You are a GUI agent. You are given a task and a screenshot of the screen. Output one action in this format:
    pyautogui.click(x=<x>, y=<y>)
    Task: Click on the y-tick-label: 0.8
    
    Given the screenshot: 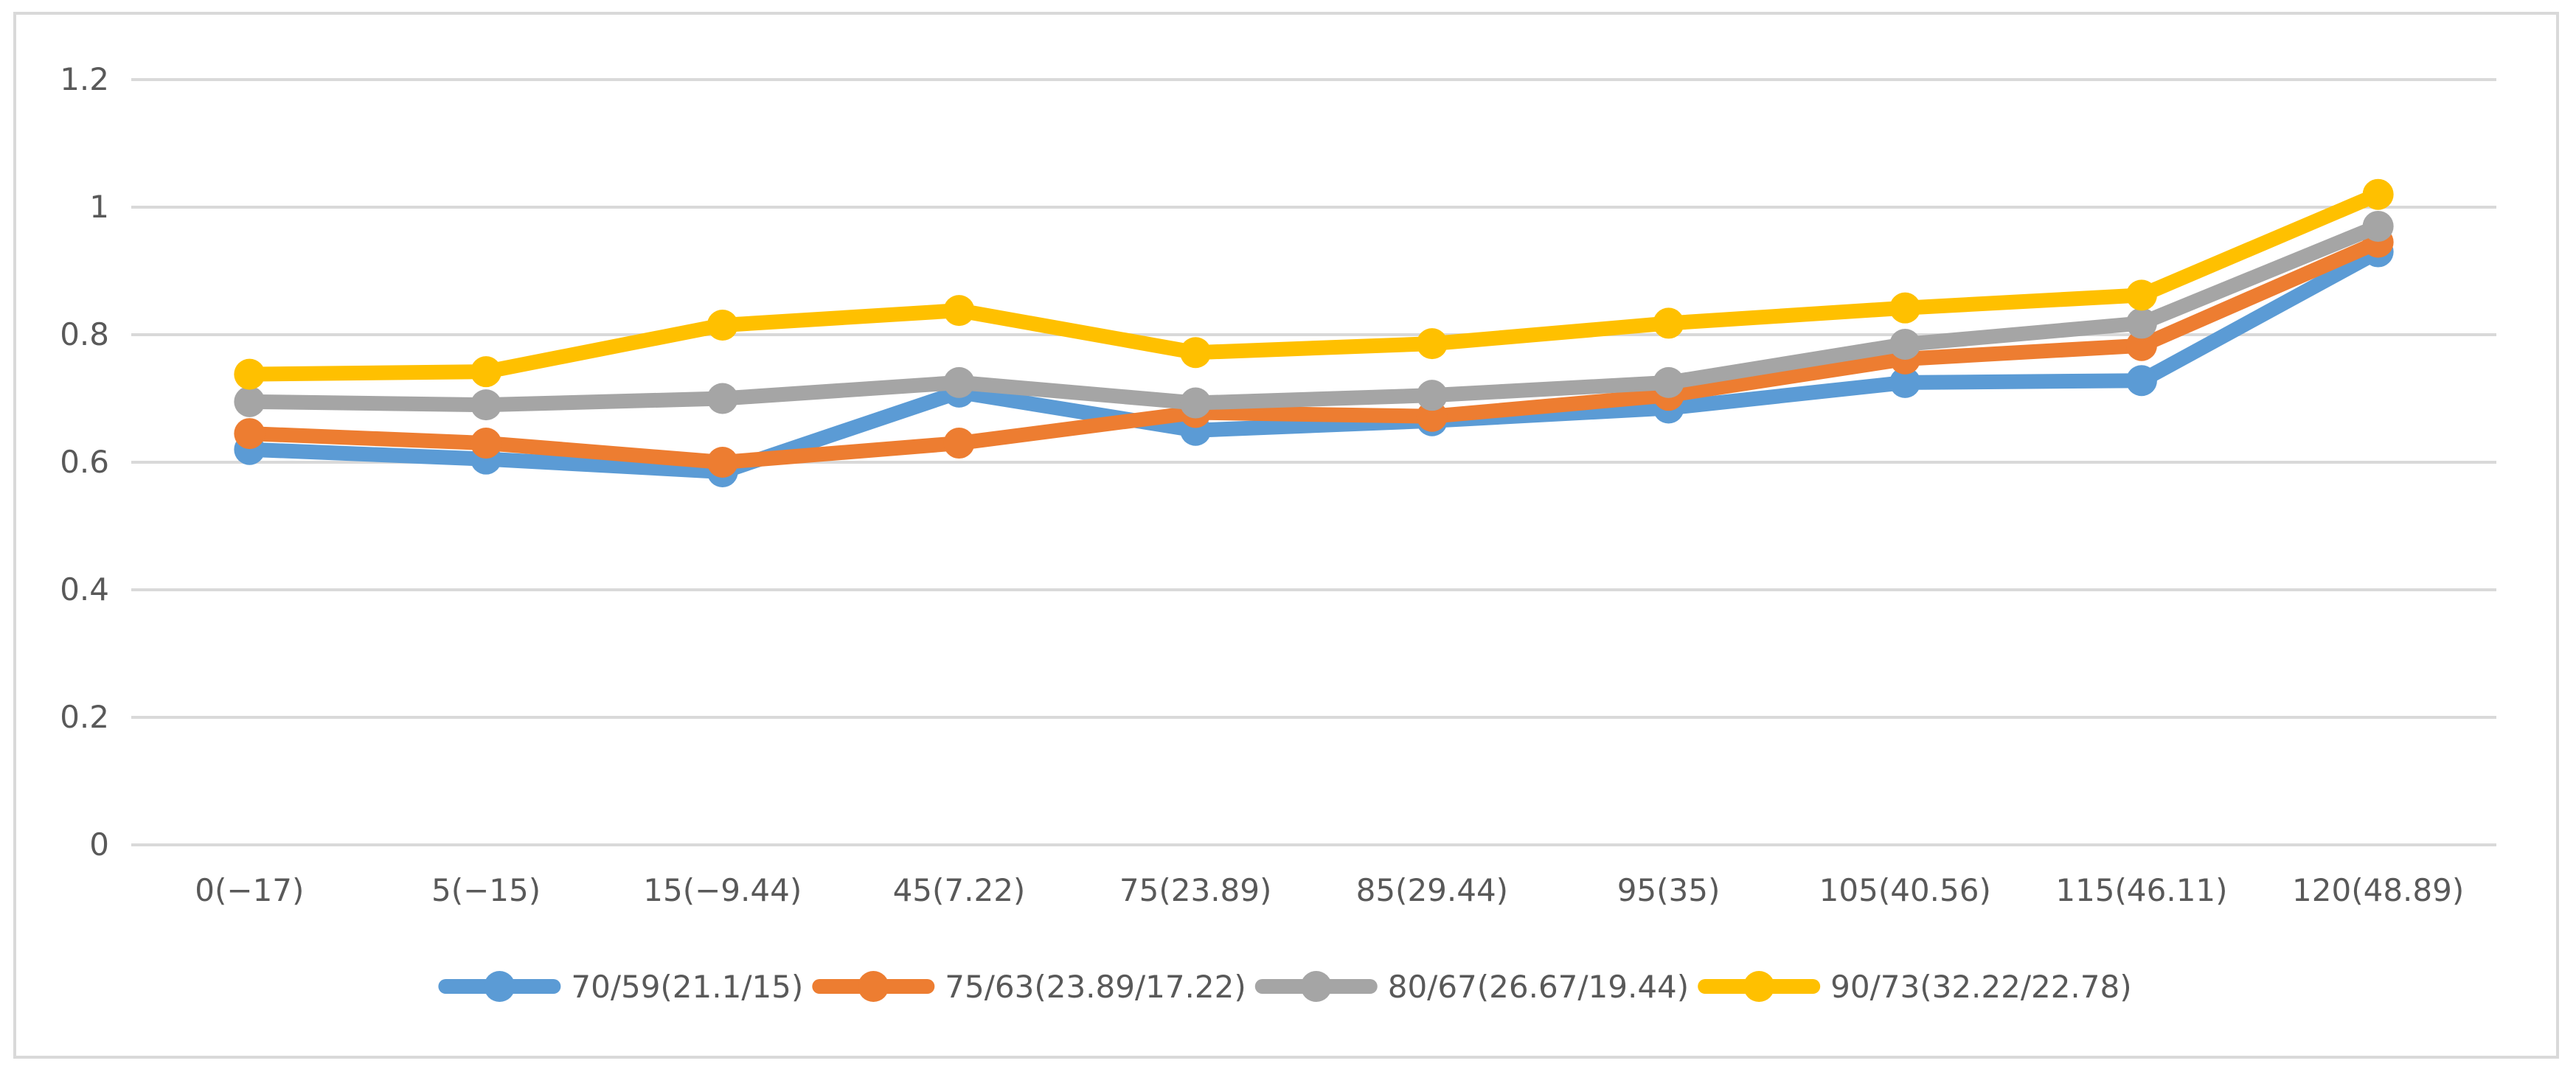 What is the action you would take?
    pyautogui.click(x=84, y=334)
    